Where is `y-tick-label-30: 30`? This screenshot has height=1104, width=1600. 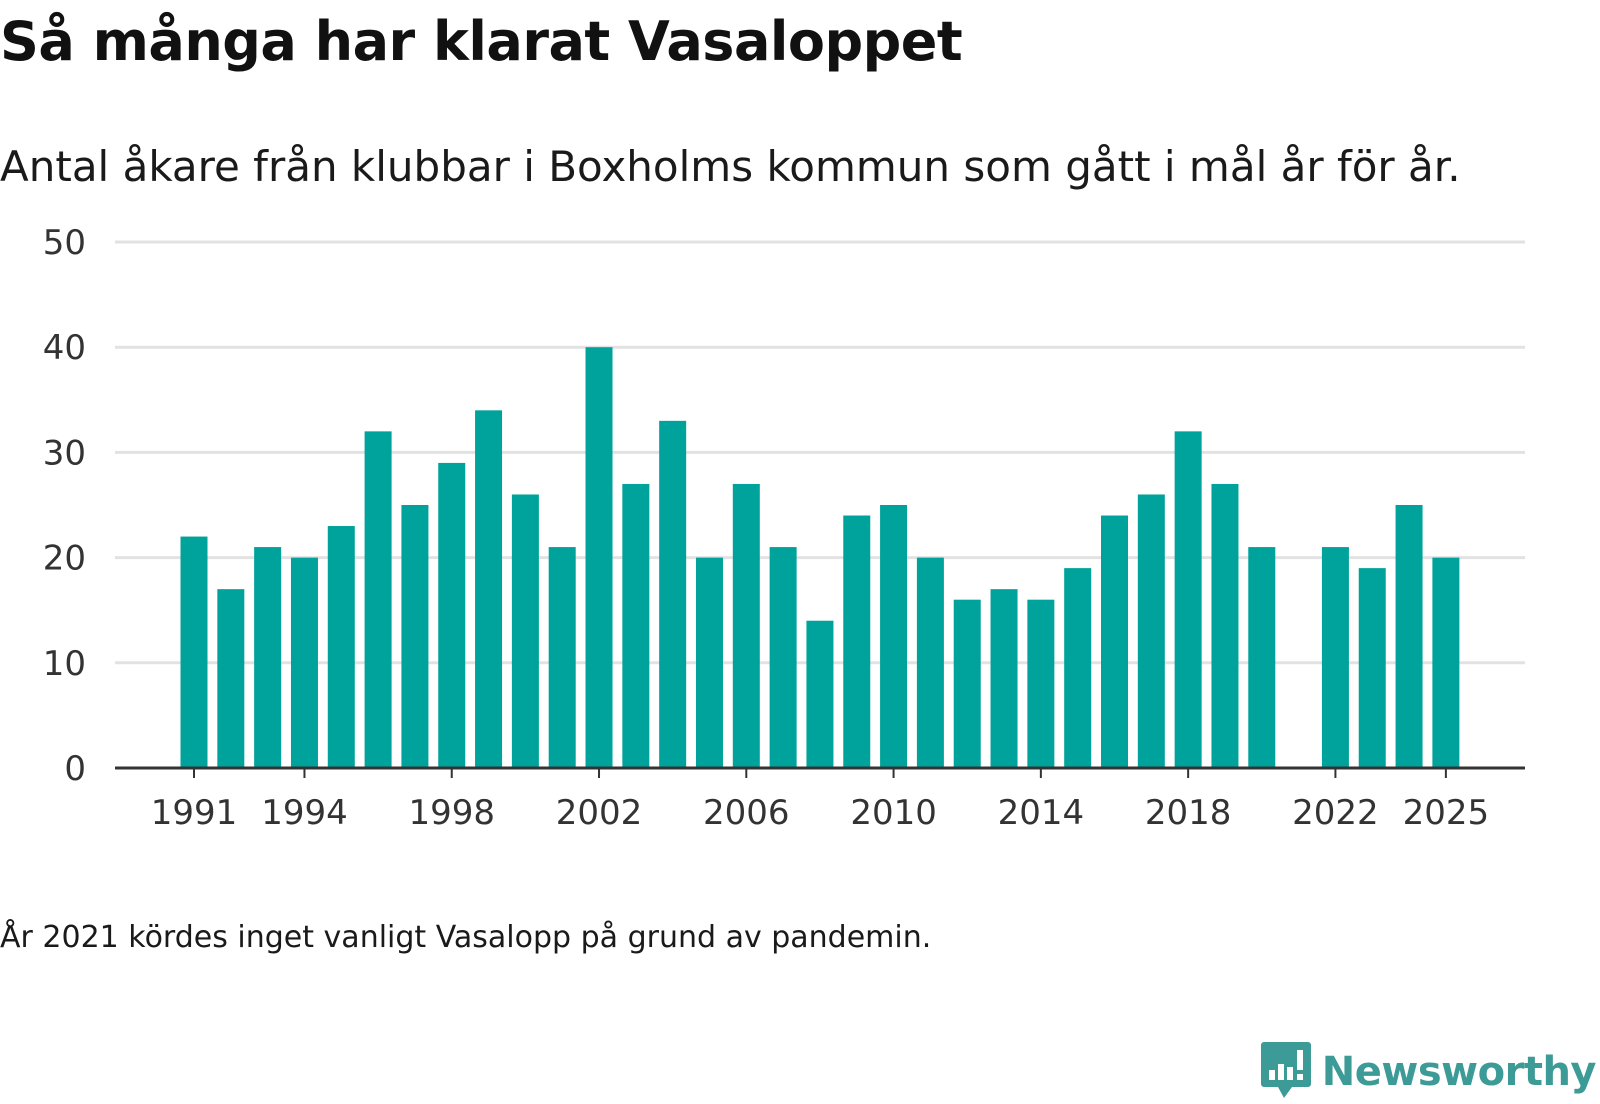
y-tick-label-30: 30 is located at coordinates (64, 453).